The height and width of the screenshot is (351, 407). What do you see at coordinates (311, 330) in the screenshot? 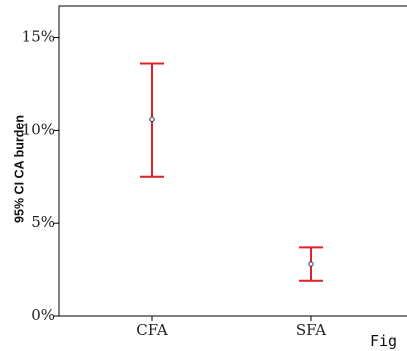
I see `x-tick-label: SFA` at bounding box center [311, 330].